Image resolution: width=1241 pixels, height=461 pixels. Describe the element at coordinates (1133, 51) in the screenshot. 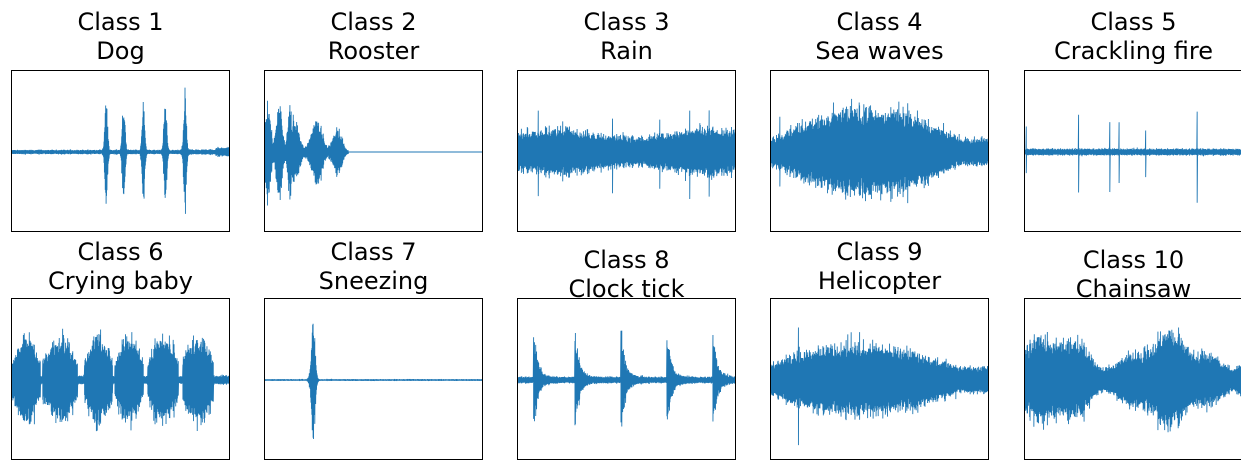

I see `sound-name: Crackling fire` at that location.